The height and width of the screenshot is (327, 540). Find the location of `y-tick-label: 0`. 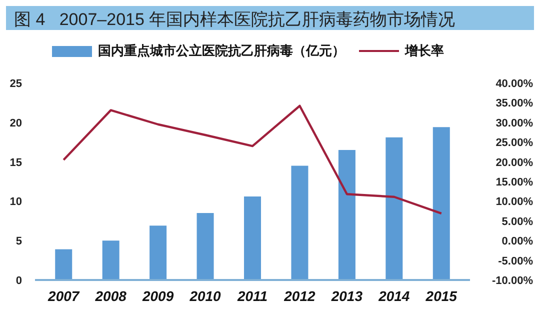

y-tick-label: 0 is located at coordinates (19, 281).